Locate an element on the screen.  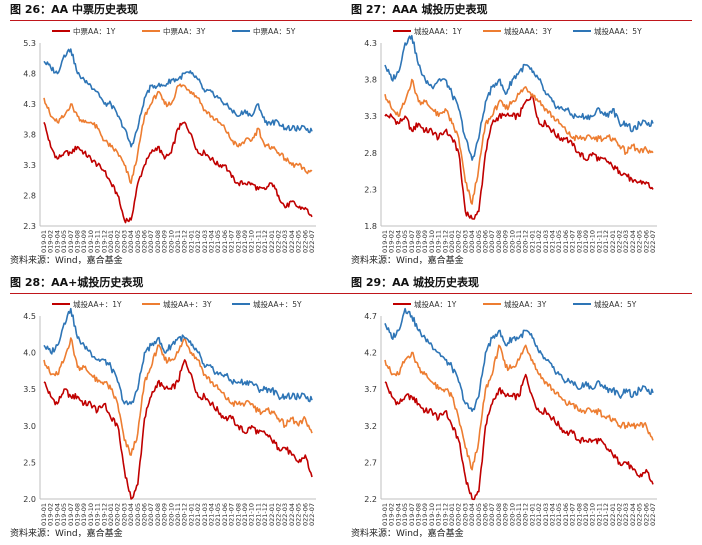
x-tick-label: 2020-05 is located at coordinates (479, 514).